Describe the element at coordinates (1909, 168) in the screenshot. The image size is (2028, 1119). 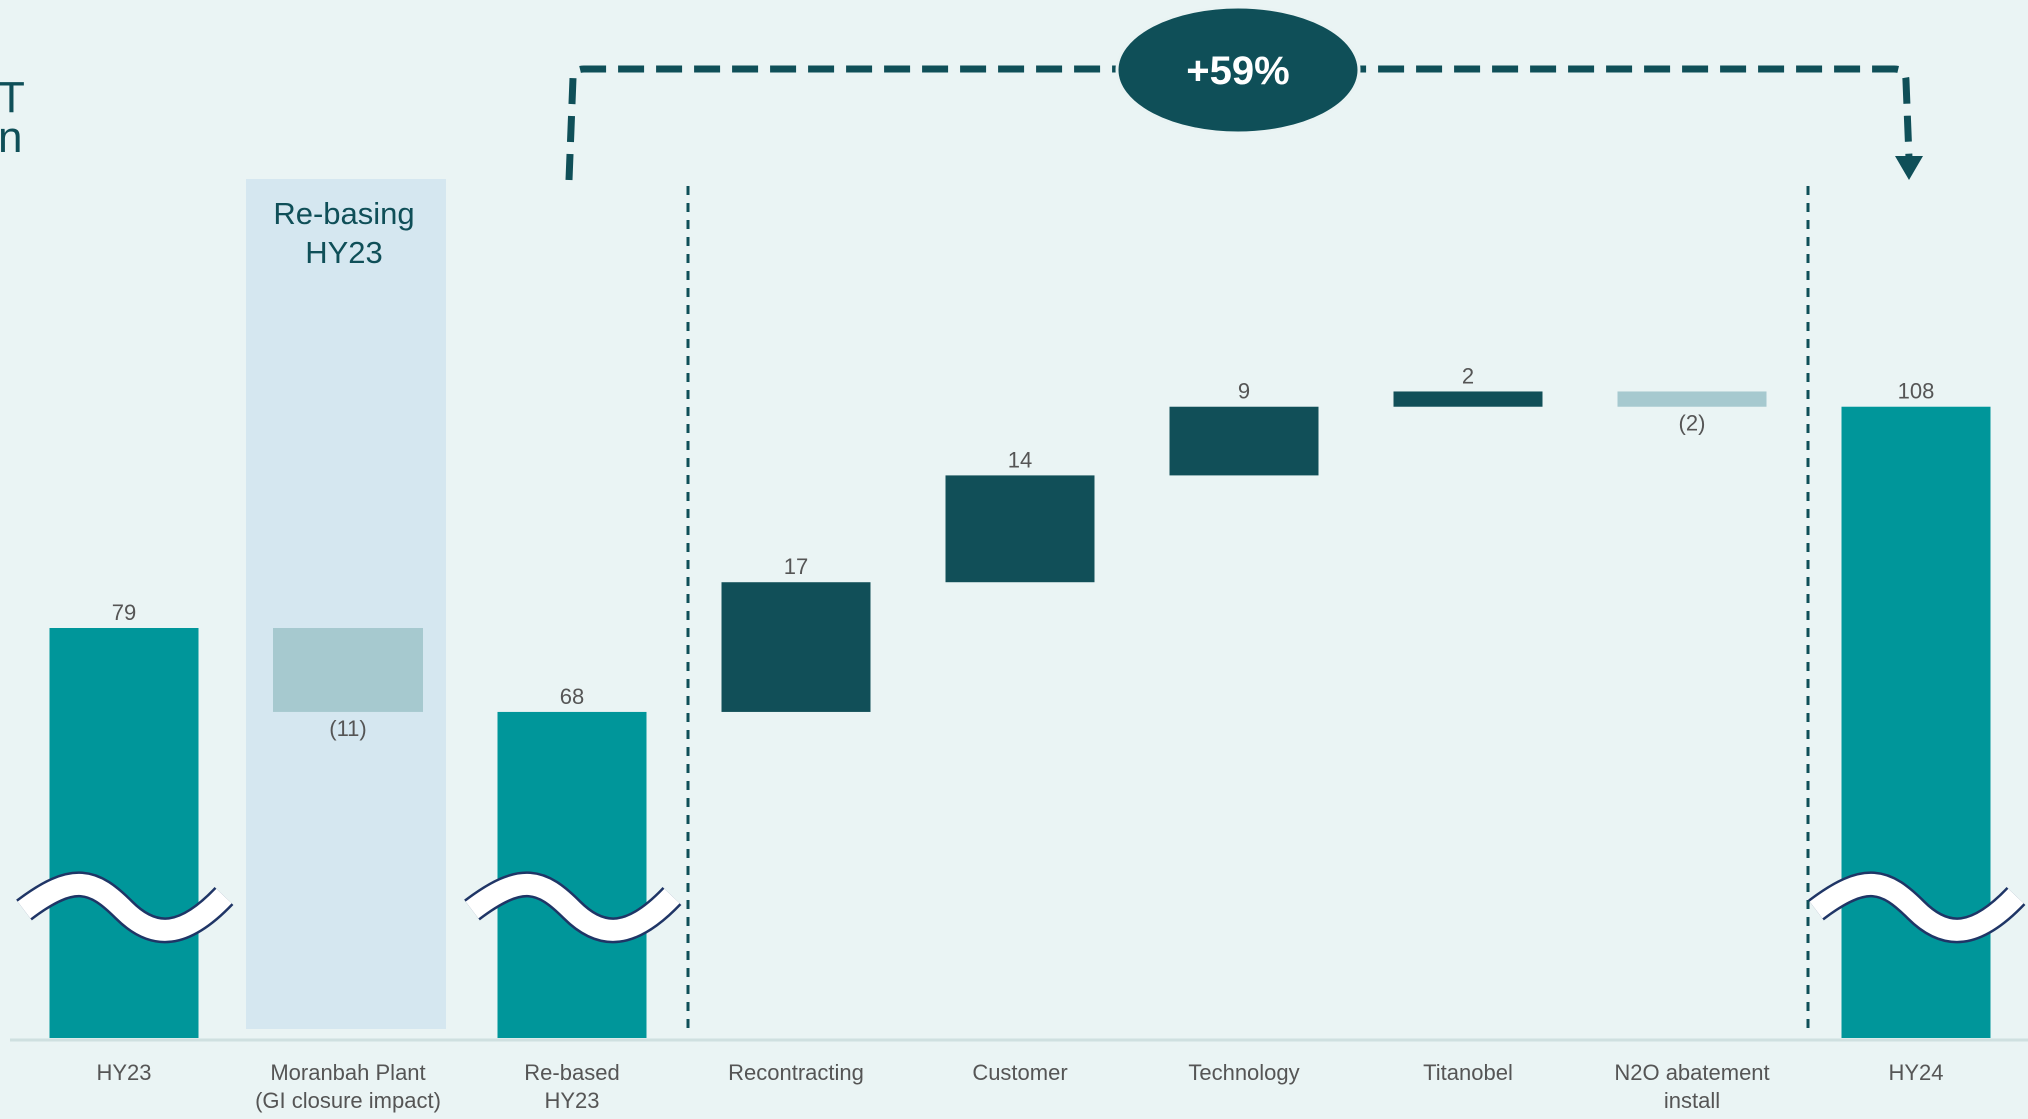
I see `growth-bracket-arrowhead` at that location.